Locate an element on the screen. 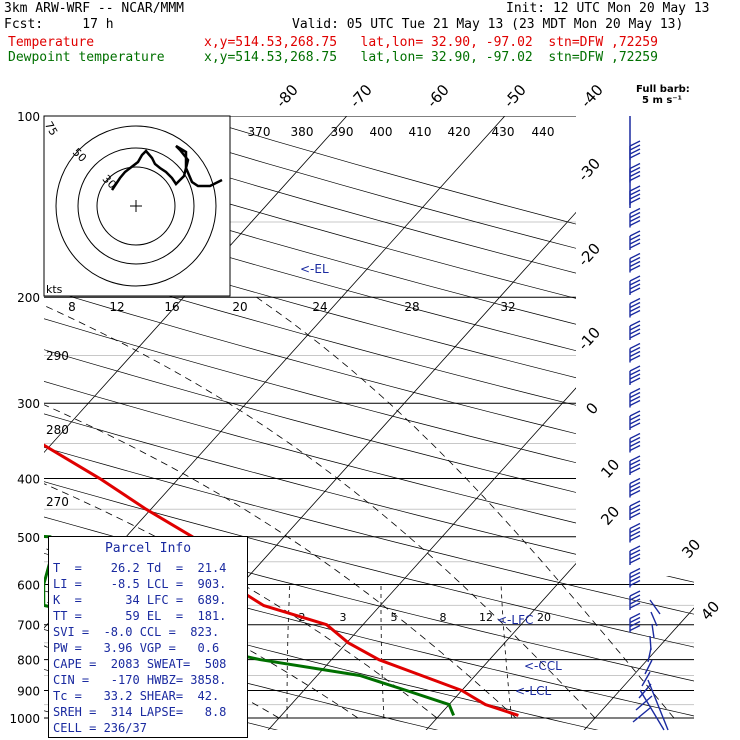 The height and width of the screenshot is (740, 740). isotherm-label: 30 is located at coordinates (691, 549).